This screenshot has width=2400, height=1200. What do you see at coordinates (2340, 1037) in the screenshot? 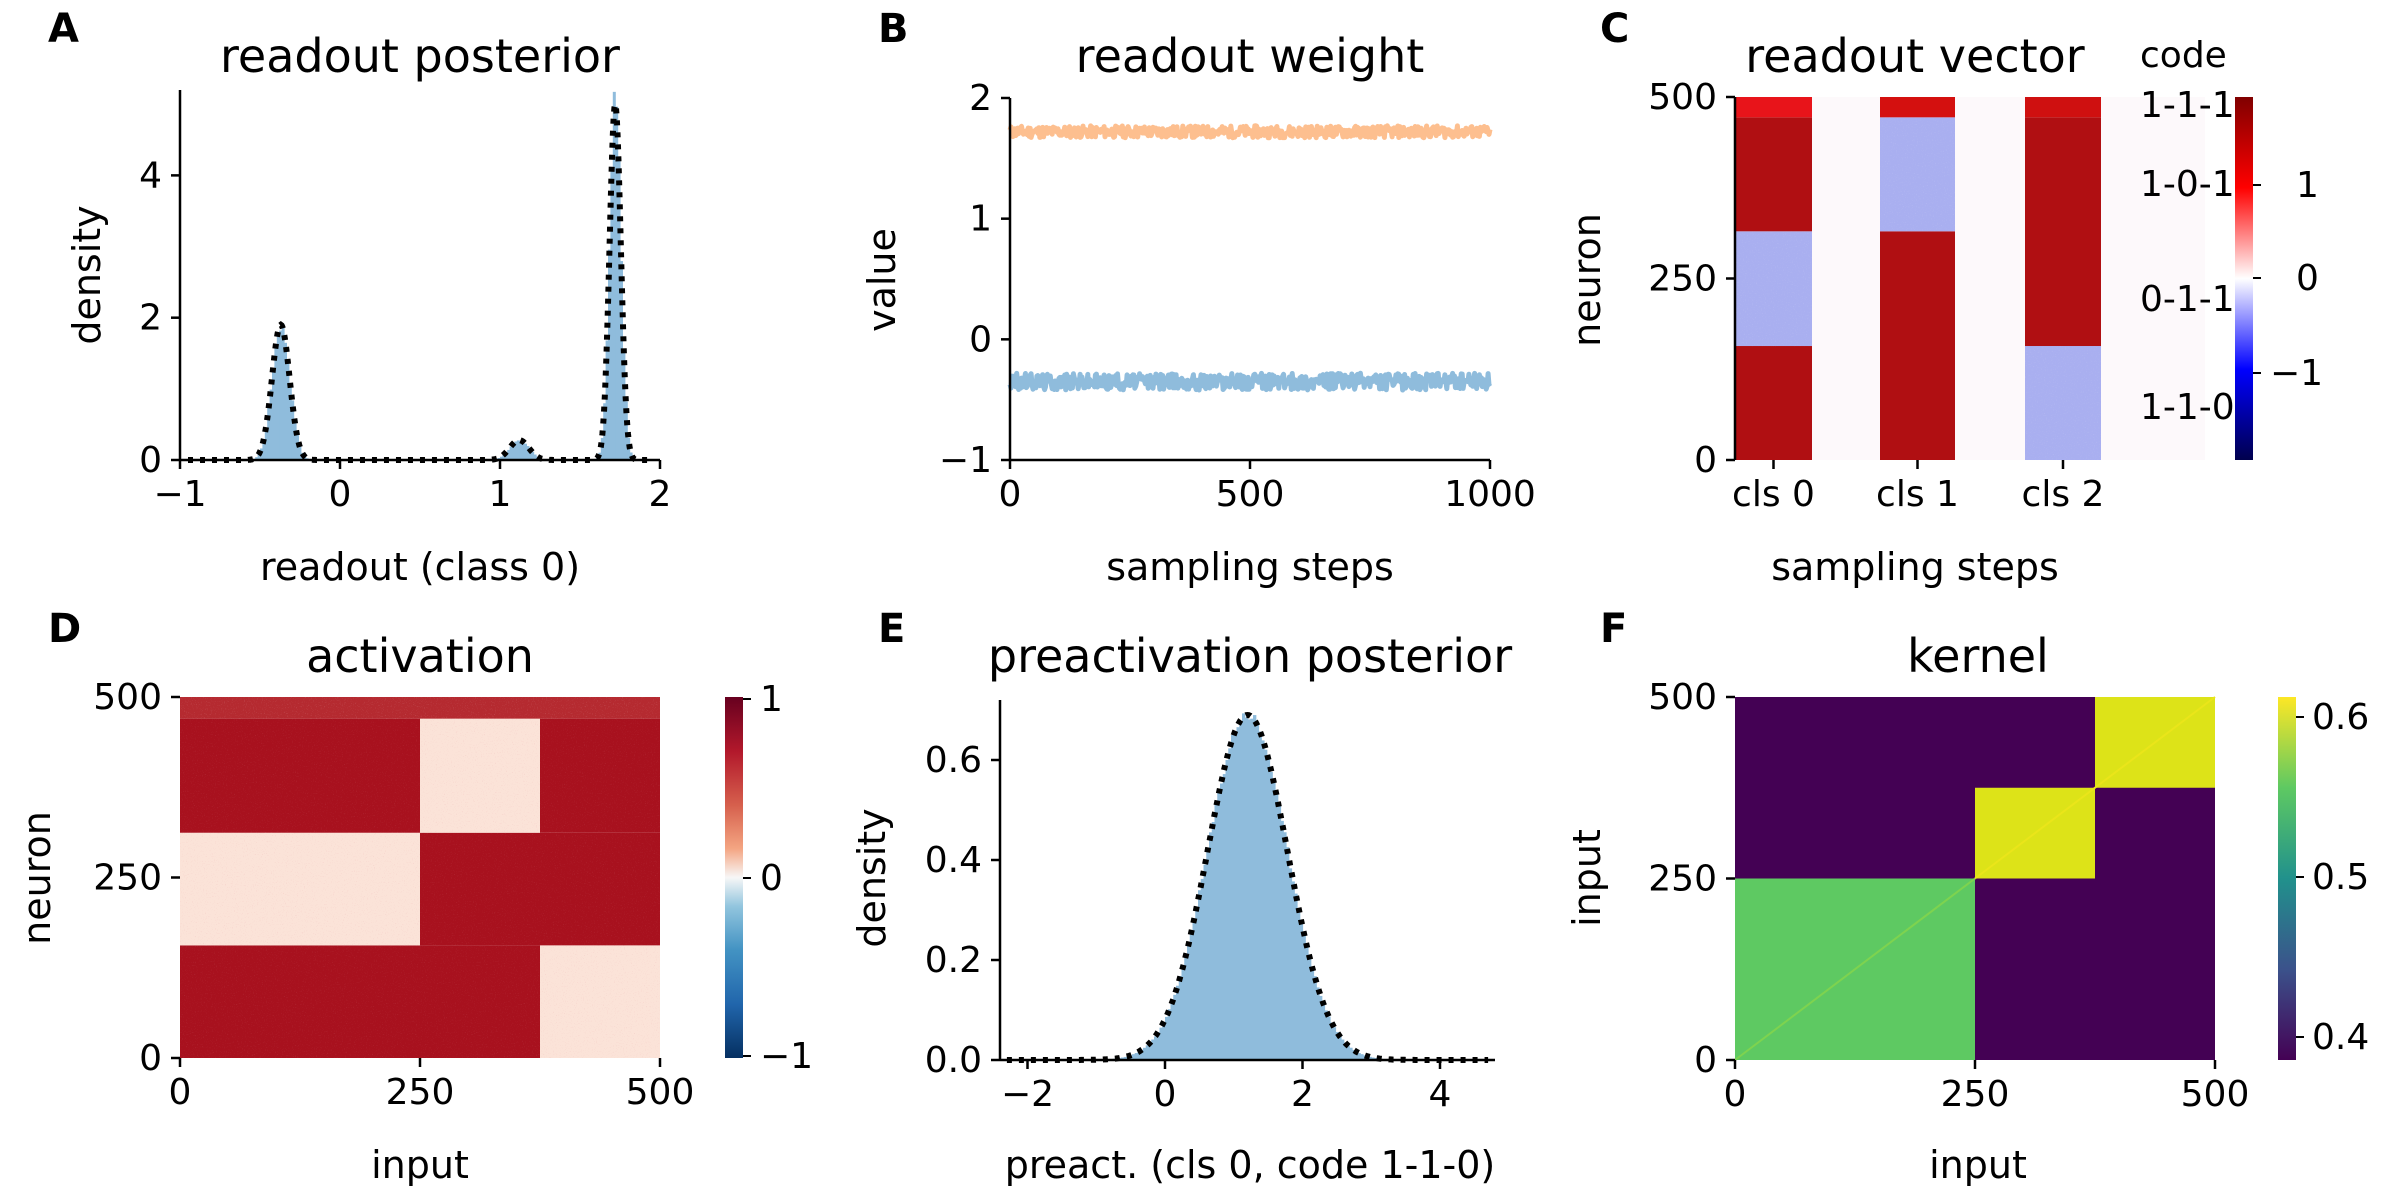
I see `panel-f-colorbar-tick: 0.4` at bounding box center [2340, 1037].